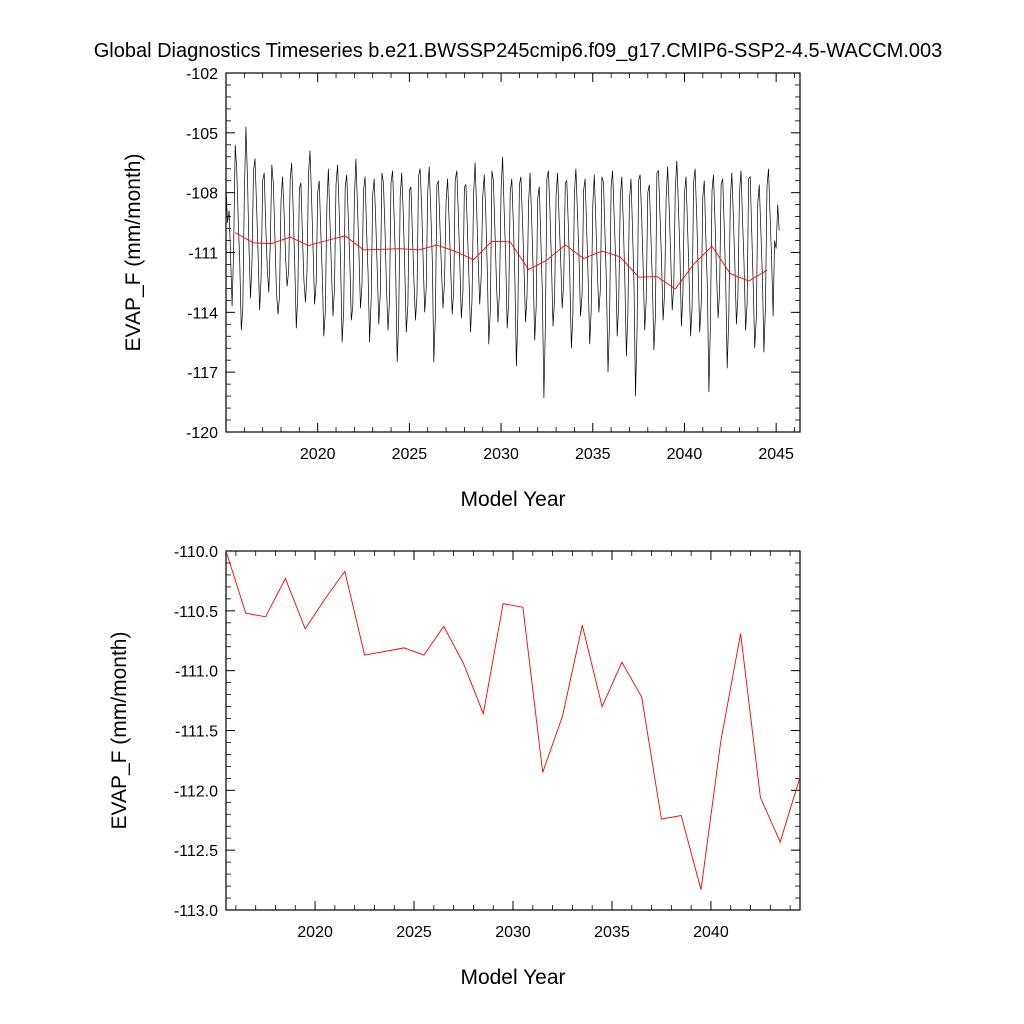 The image size is (1024, 1024). Describe the element at coordinates (196, 732) in the screenshot. I see `y-tick-label: -111.5` at that location.